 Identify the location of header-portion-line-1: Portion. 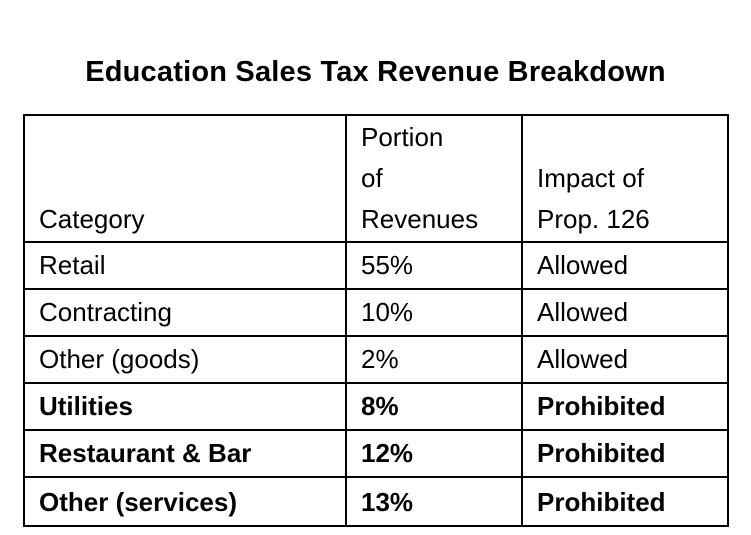
(402, 137).